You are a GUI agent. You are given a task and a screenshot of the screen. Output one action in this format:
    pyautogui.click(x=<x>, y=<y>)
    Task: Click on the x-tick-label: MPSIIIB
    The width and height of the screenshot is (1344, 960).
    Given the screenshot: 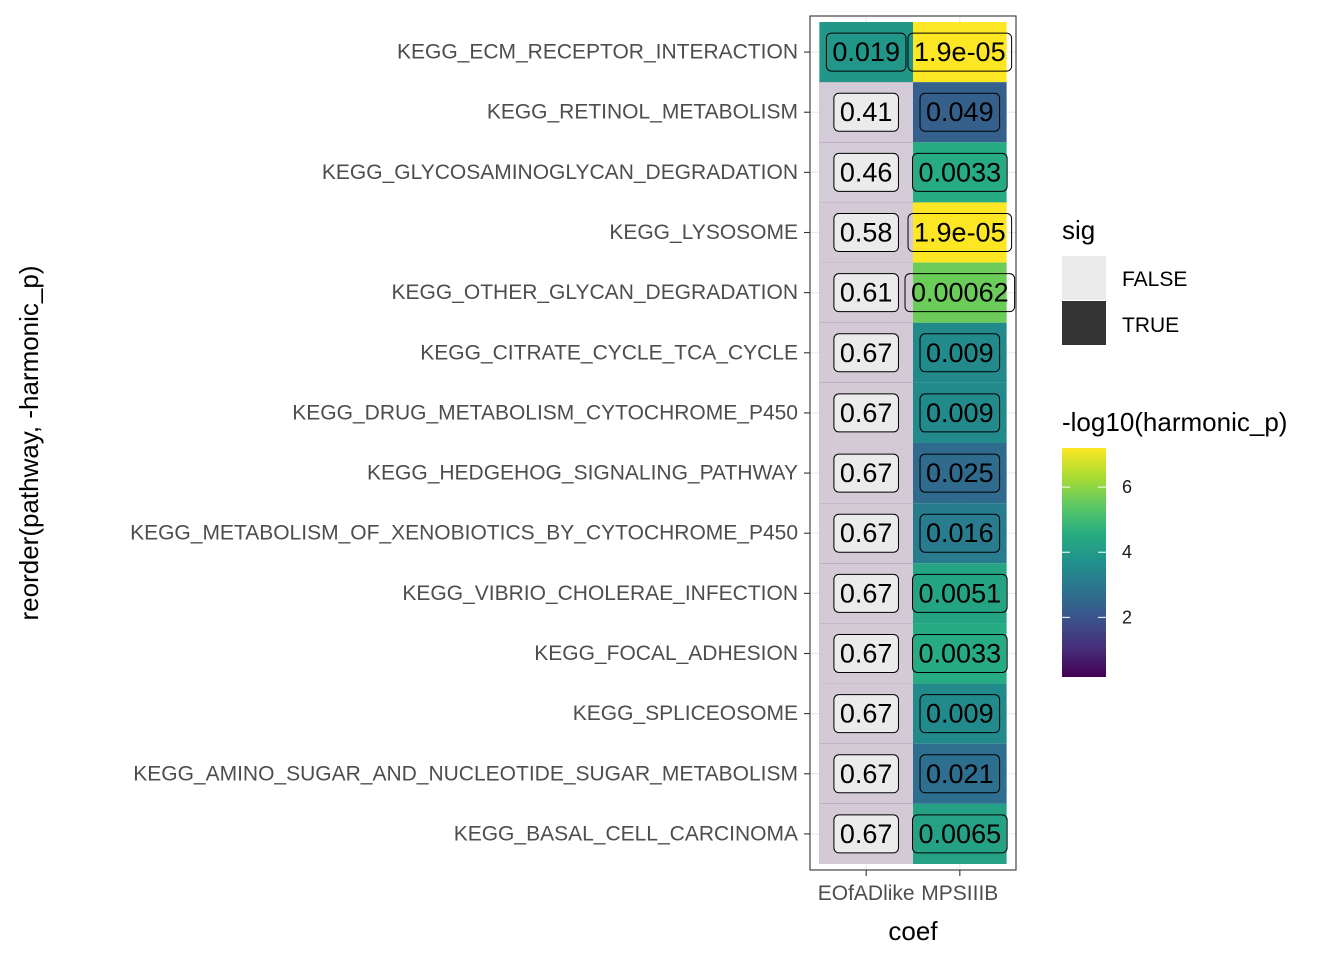 What is the action you would take?
    pyautogui.click(x=959, y=893)
    